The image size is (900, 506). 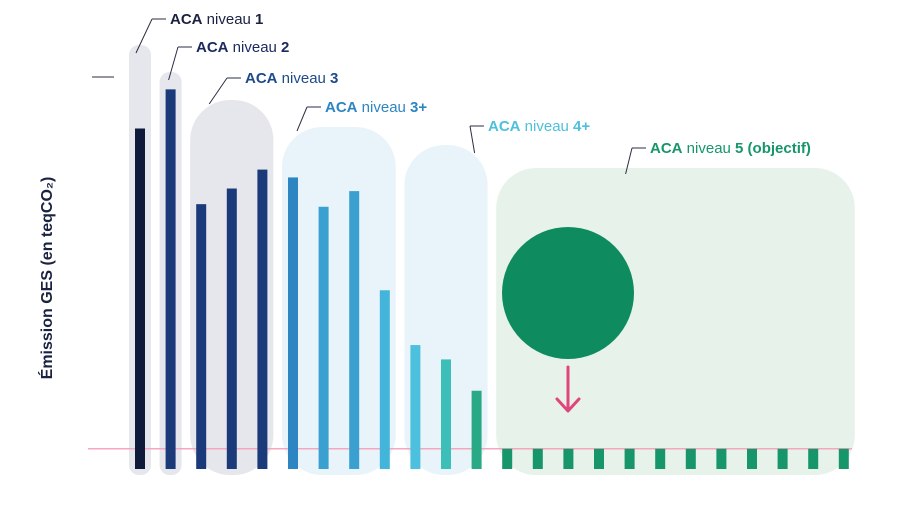 I want to click on level-label: ACA niveau 3, so click(x=291, y=78).